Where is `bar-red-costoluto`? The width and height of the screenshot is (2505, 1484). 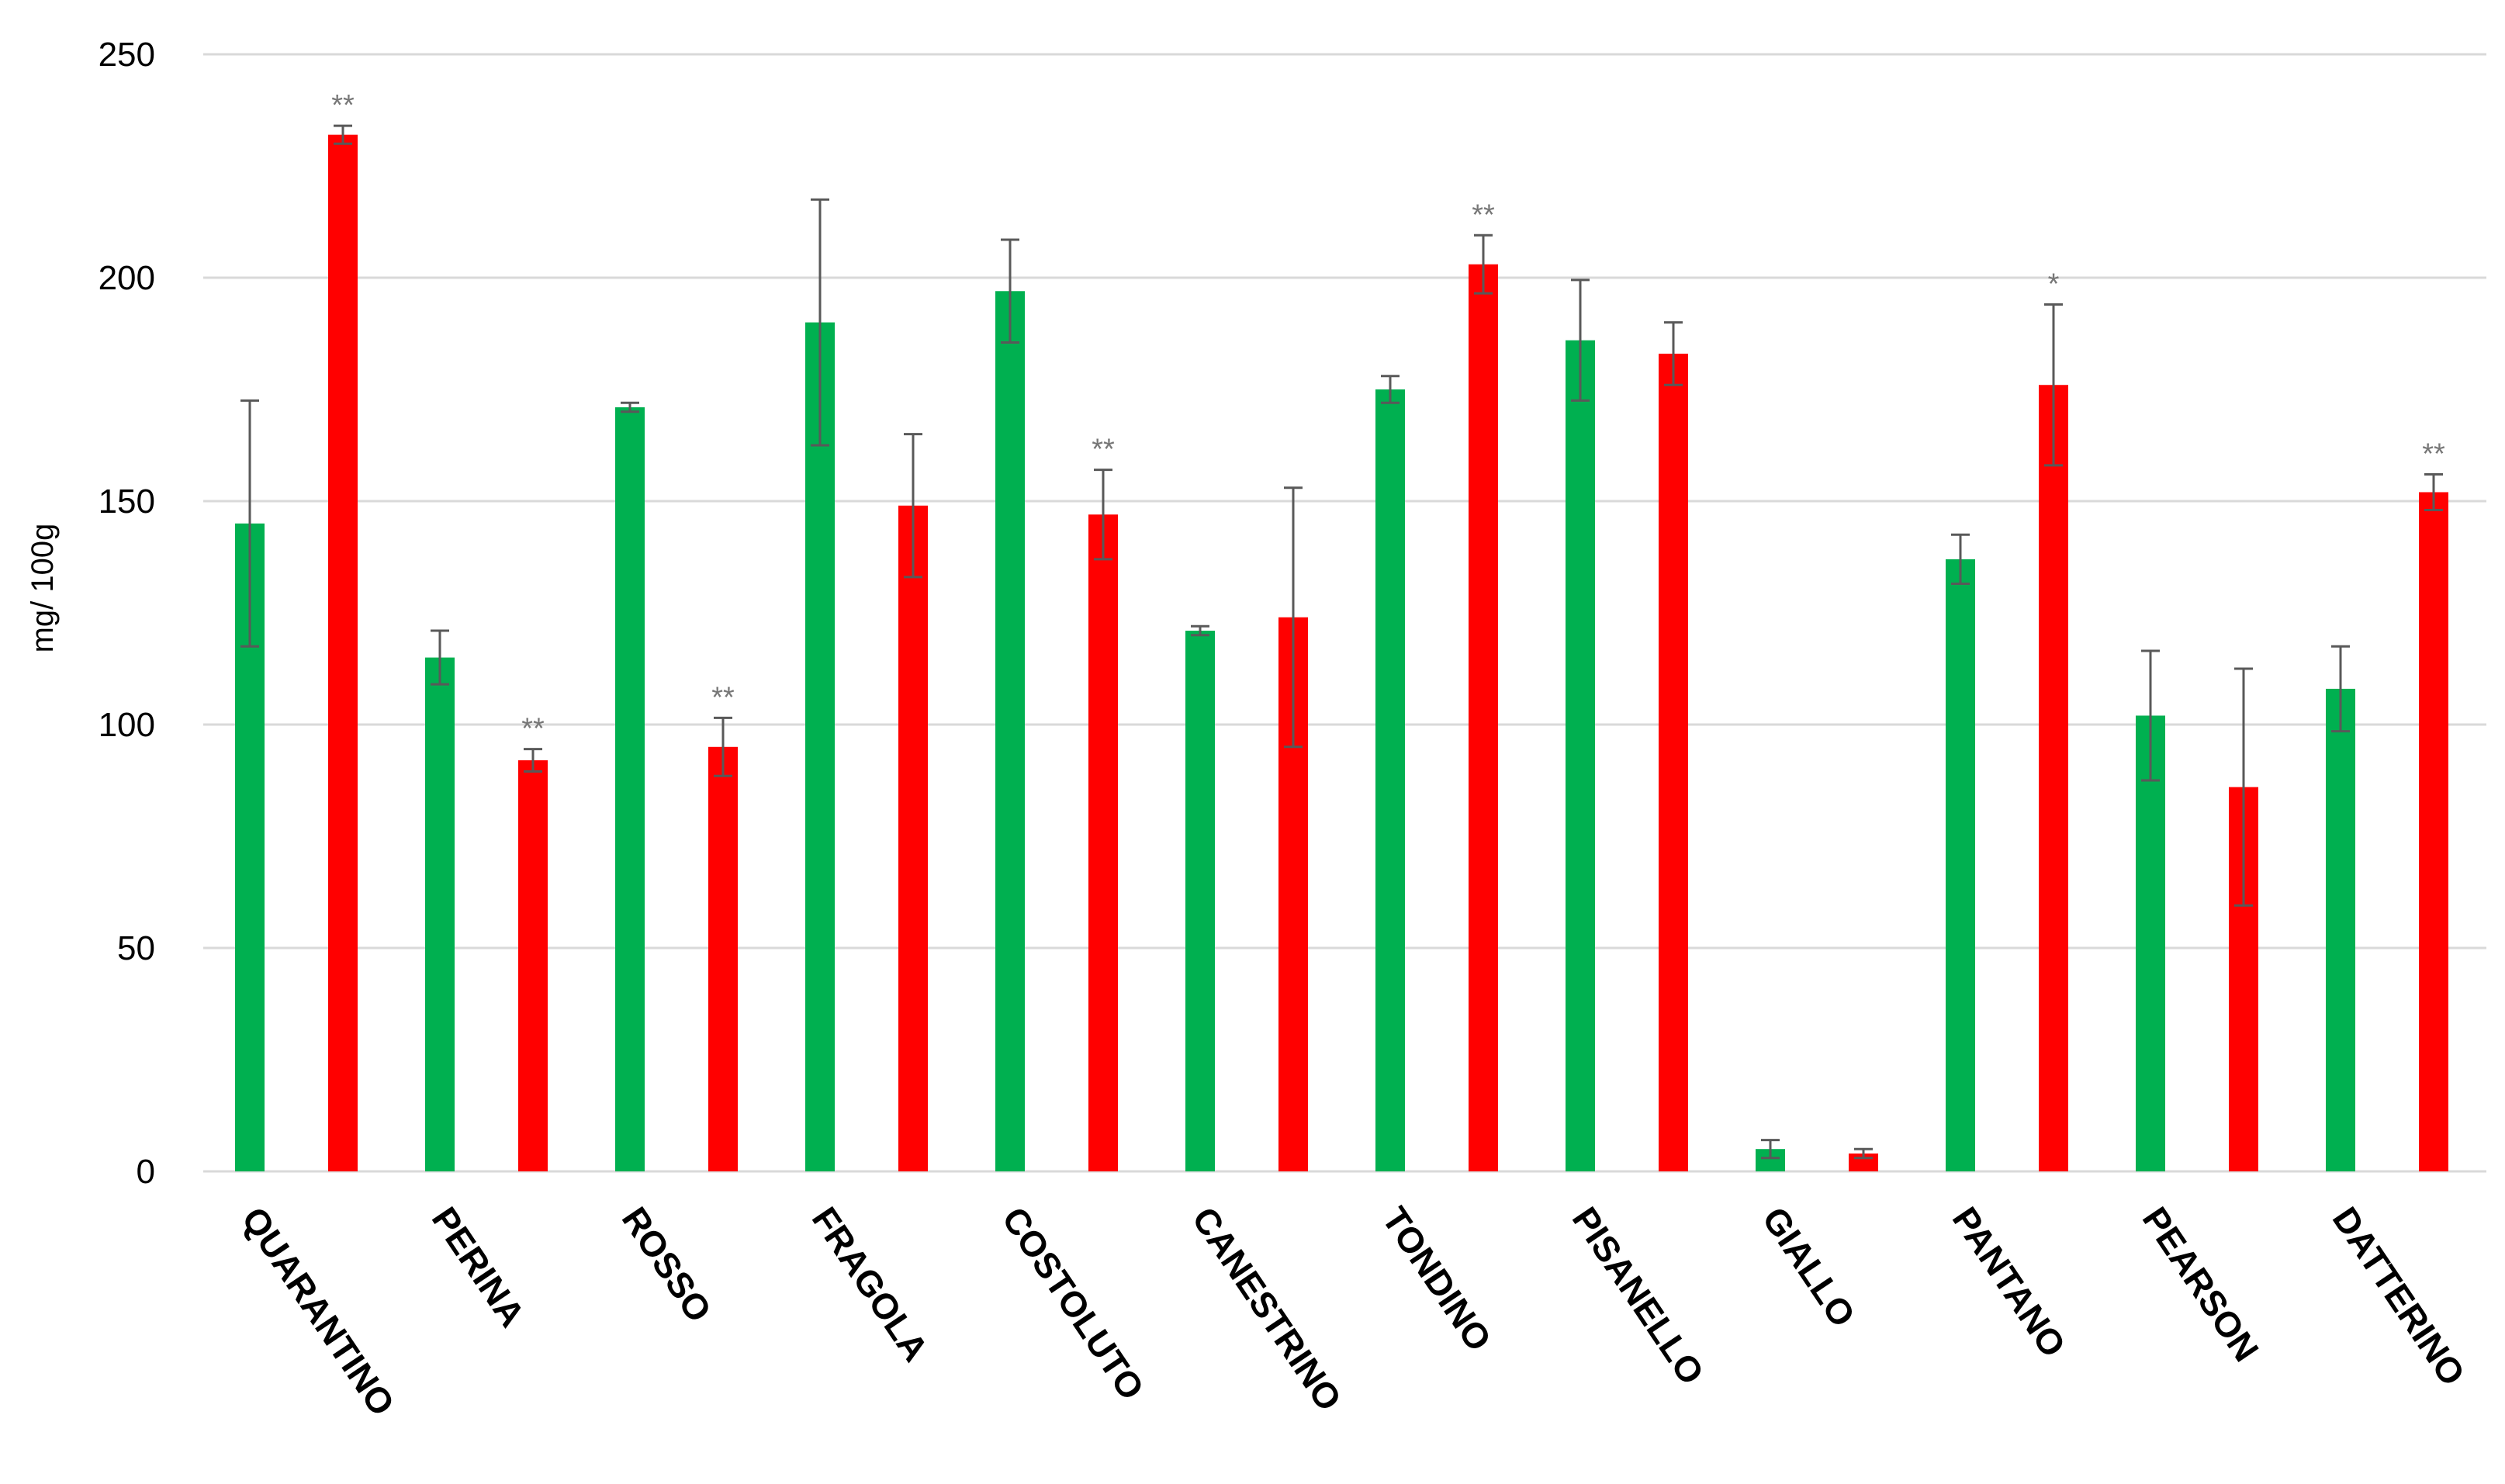 bar-red-costoluto is located at coordinates (1103, 842).